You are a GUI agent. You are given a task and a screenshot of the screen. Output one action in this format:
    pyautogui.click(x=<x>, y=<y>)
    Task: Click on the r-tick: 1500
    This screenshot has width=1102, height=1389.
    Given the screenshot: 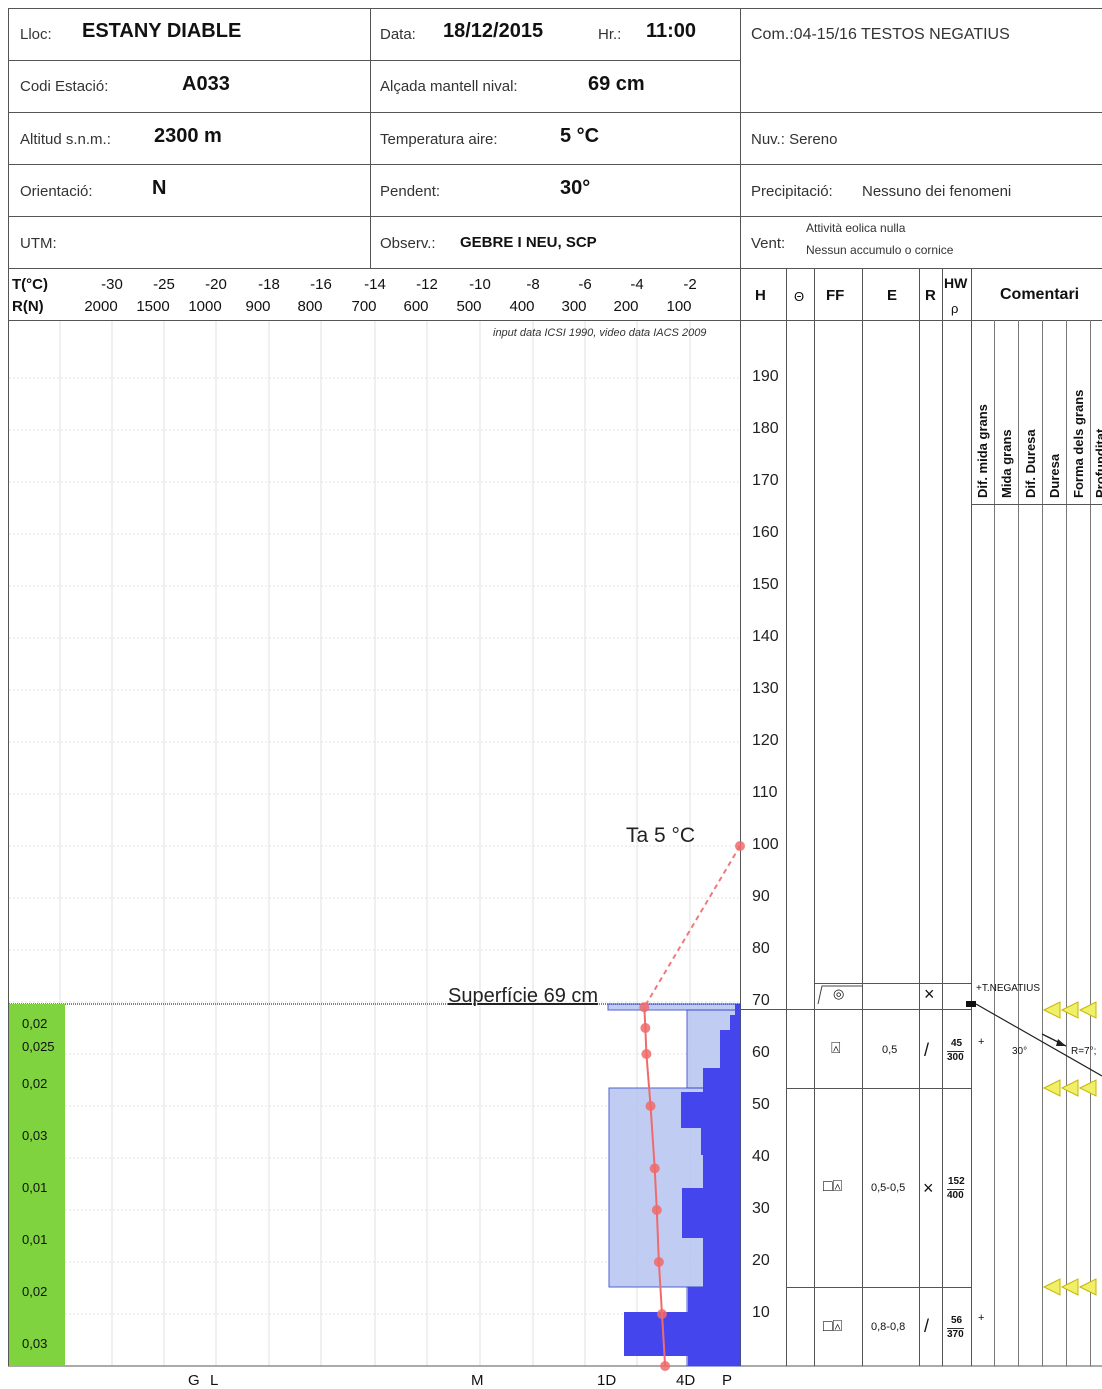 What is the action you would take?
    pyautogui.click(x=153, y=306)
    